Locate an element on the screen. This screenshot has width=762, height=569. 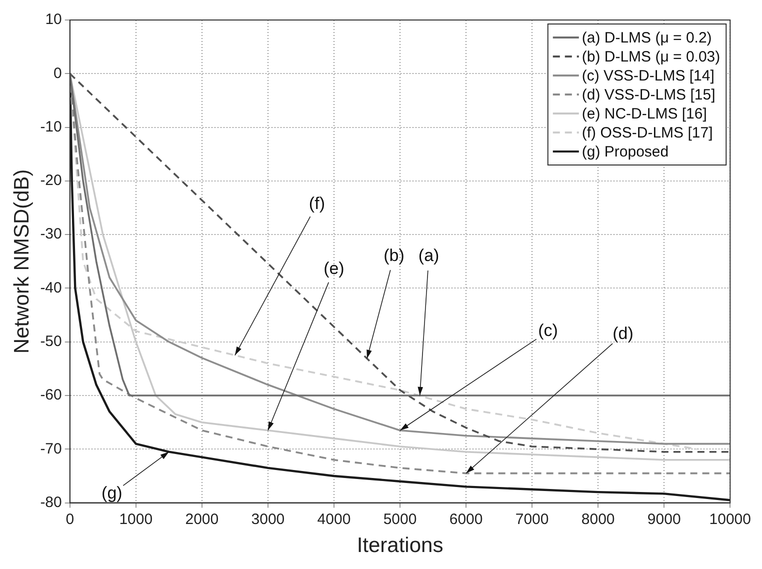
x-tick-label: 8000 is located at coordinates (598, 519).